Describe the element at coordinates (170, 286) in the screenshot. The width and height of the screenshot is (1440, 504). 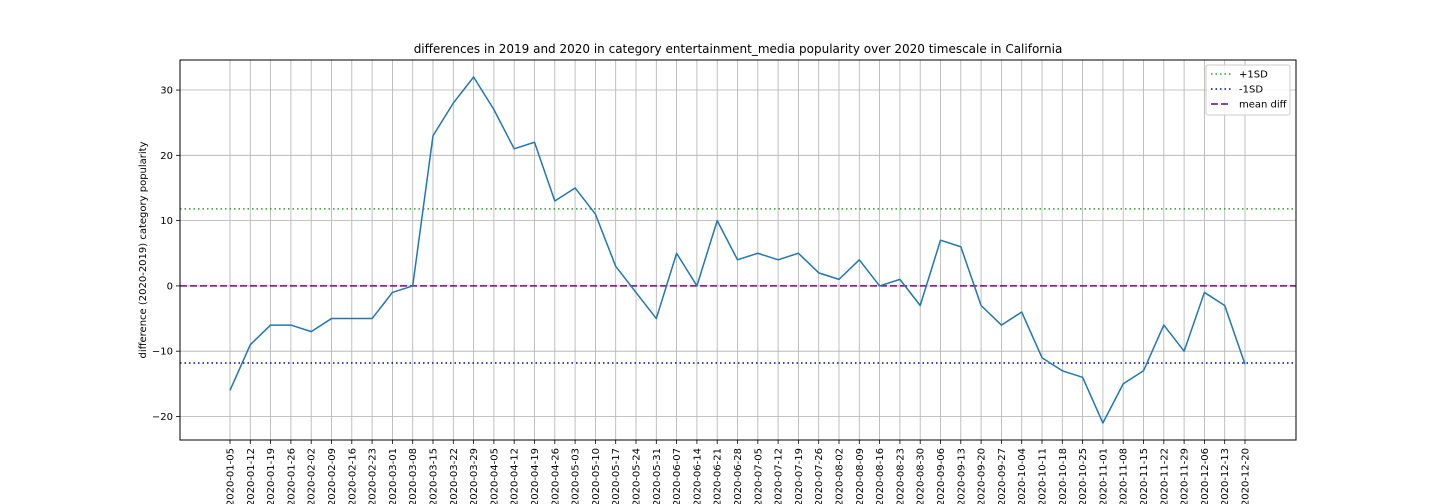
I see `y-tick-label: 0` at that location.